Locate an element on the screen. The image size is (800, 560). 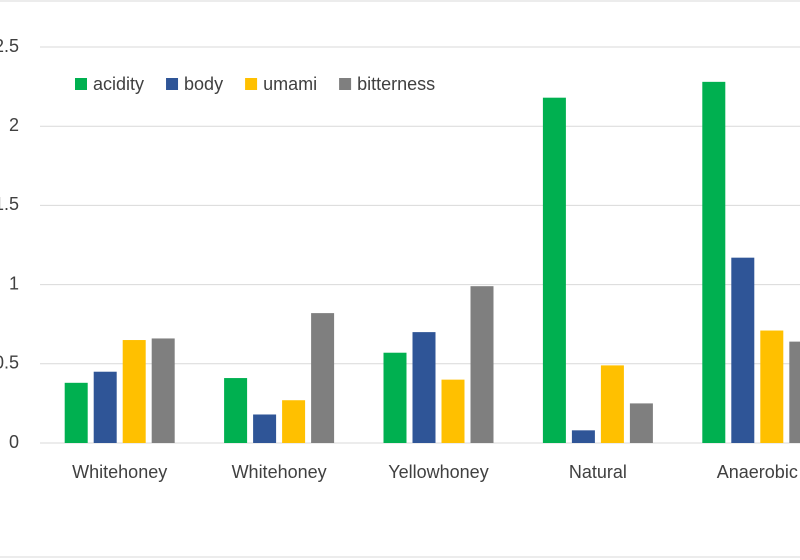
y-tick-label: 0.5 is located at coordinates (9, 363).